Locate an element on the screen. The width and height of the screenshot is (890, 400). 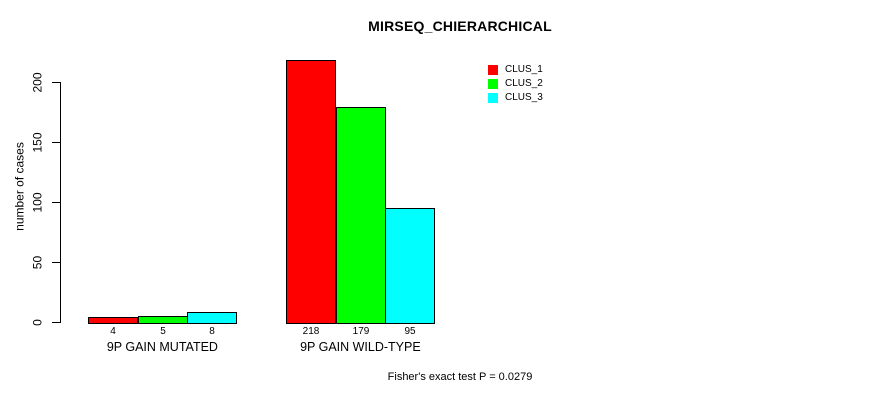
y-axis-label: number of cases is located at coordinates (19, 186).